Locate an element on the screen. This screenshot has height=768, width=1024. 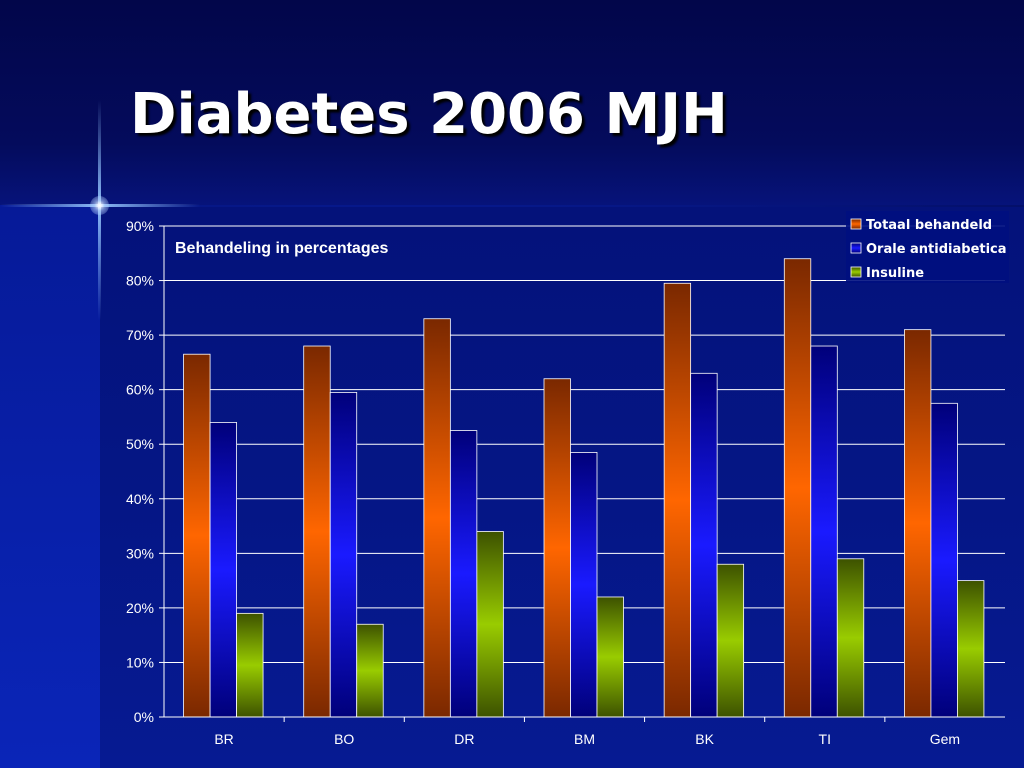
bar-orale-antidiabetica-br is located at coordinates (223, 569).